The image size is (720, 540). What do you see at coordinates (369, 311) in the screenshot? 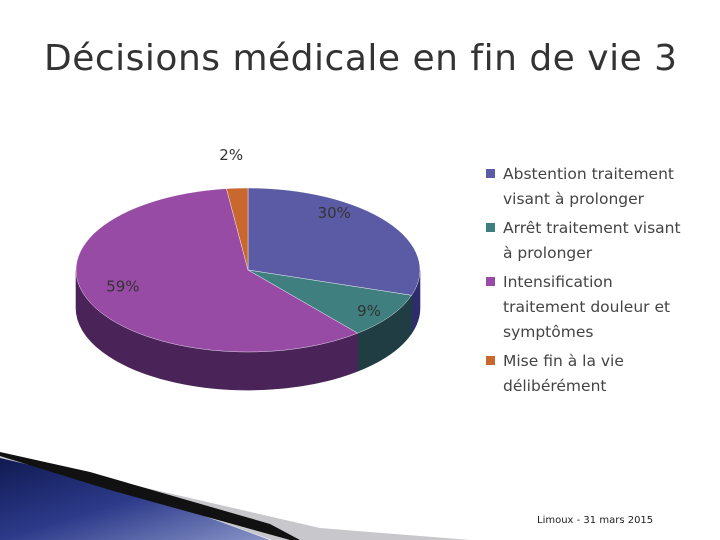
I see `pie-data-label: 9%` at bounding box center [369, 311].